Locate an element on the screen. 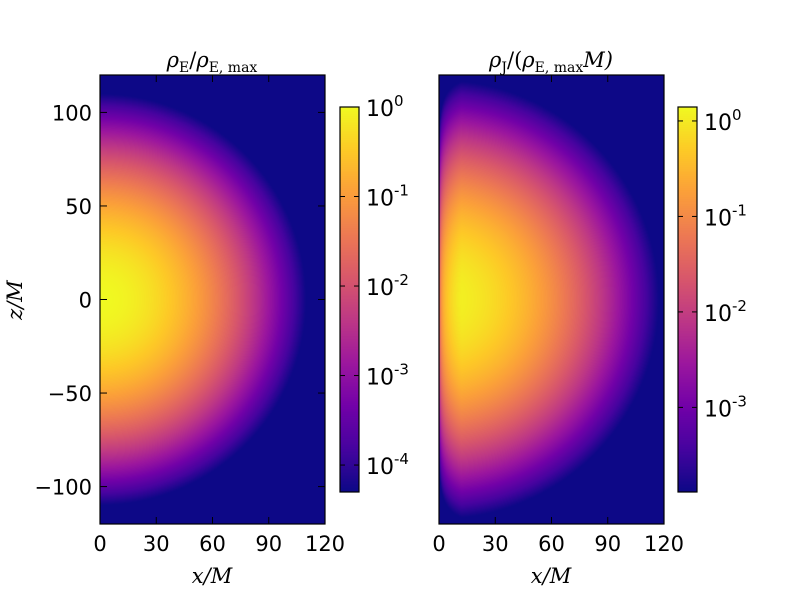 This screenshot has height=600, width=800. colorbar-gradient-right is located at coordinates (687, 299).